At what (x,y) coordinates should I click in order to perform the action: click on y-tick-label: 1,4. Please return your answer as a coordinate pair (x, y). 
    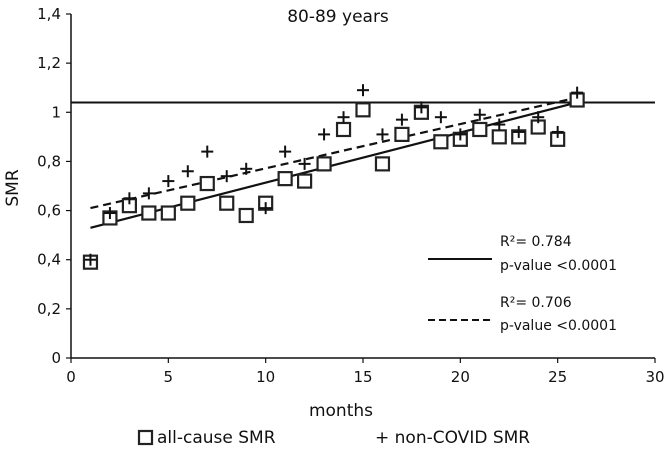
    Looking at the image, I should click on (49, 14).